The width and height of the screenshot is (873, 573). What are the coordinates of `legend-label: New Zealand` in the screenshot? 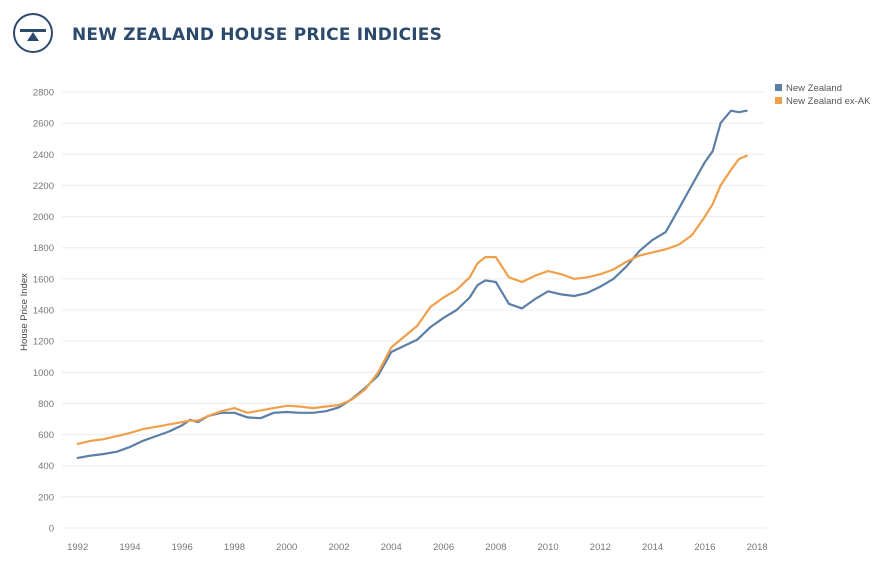 It's located at (814, 88).